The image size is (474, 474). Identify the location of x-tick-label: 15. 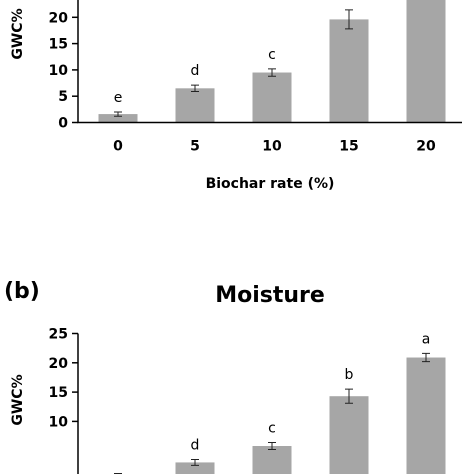
(348, 147).